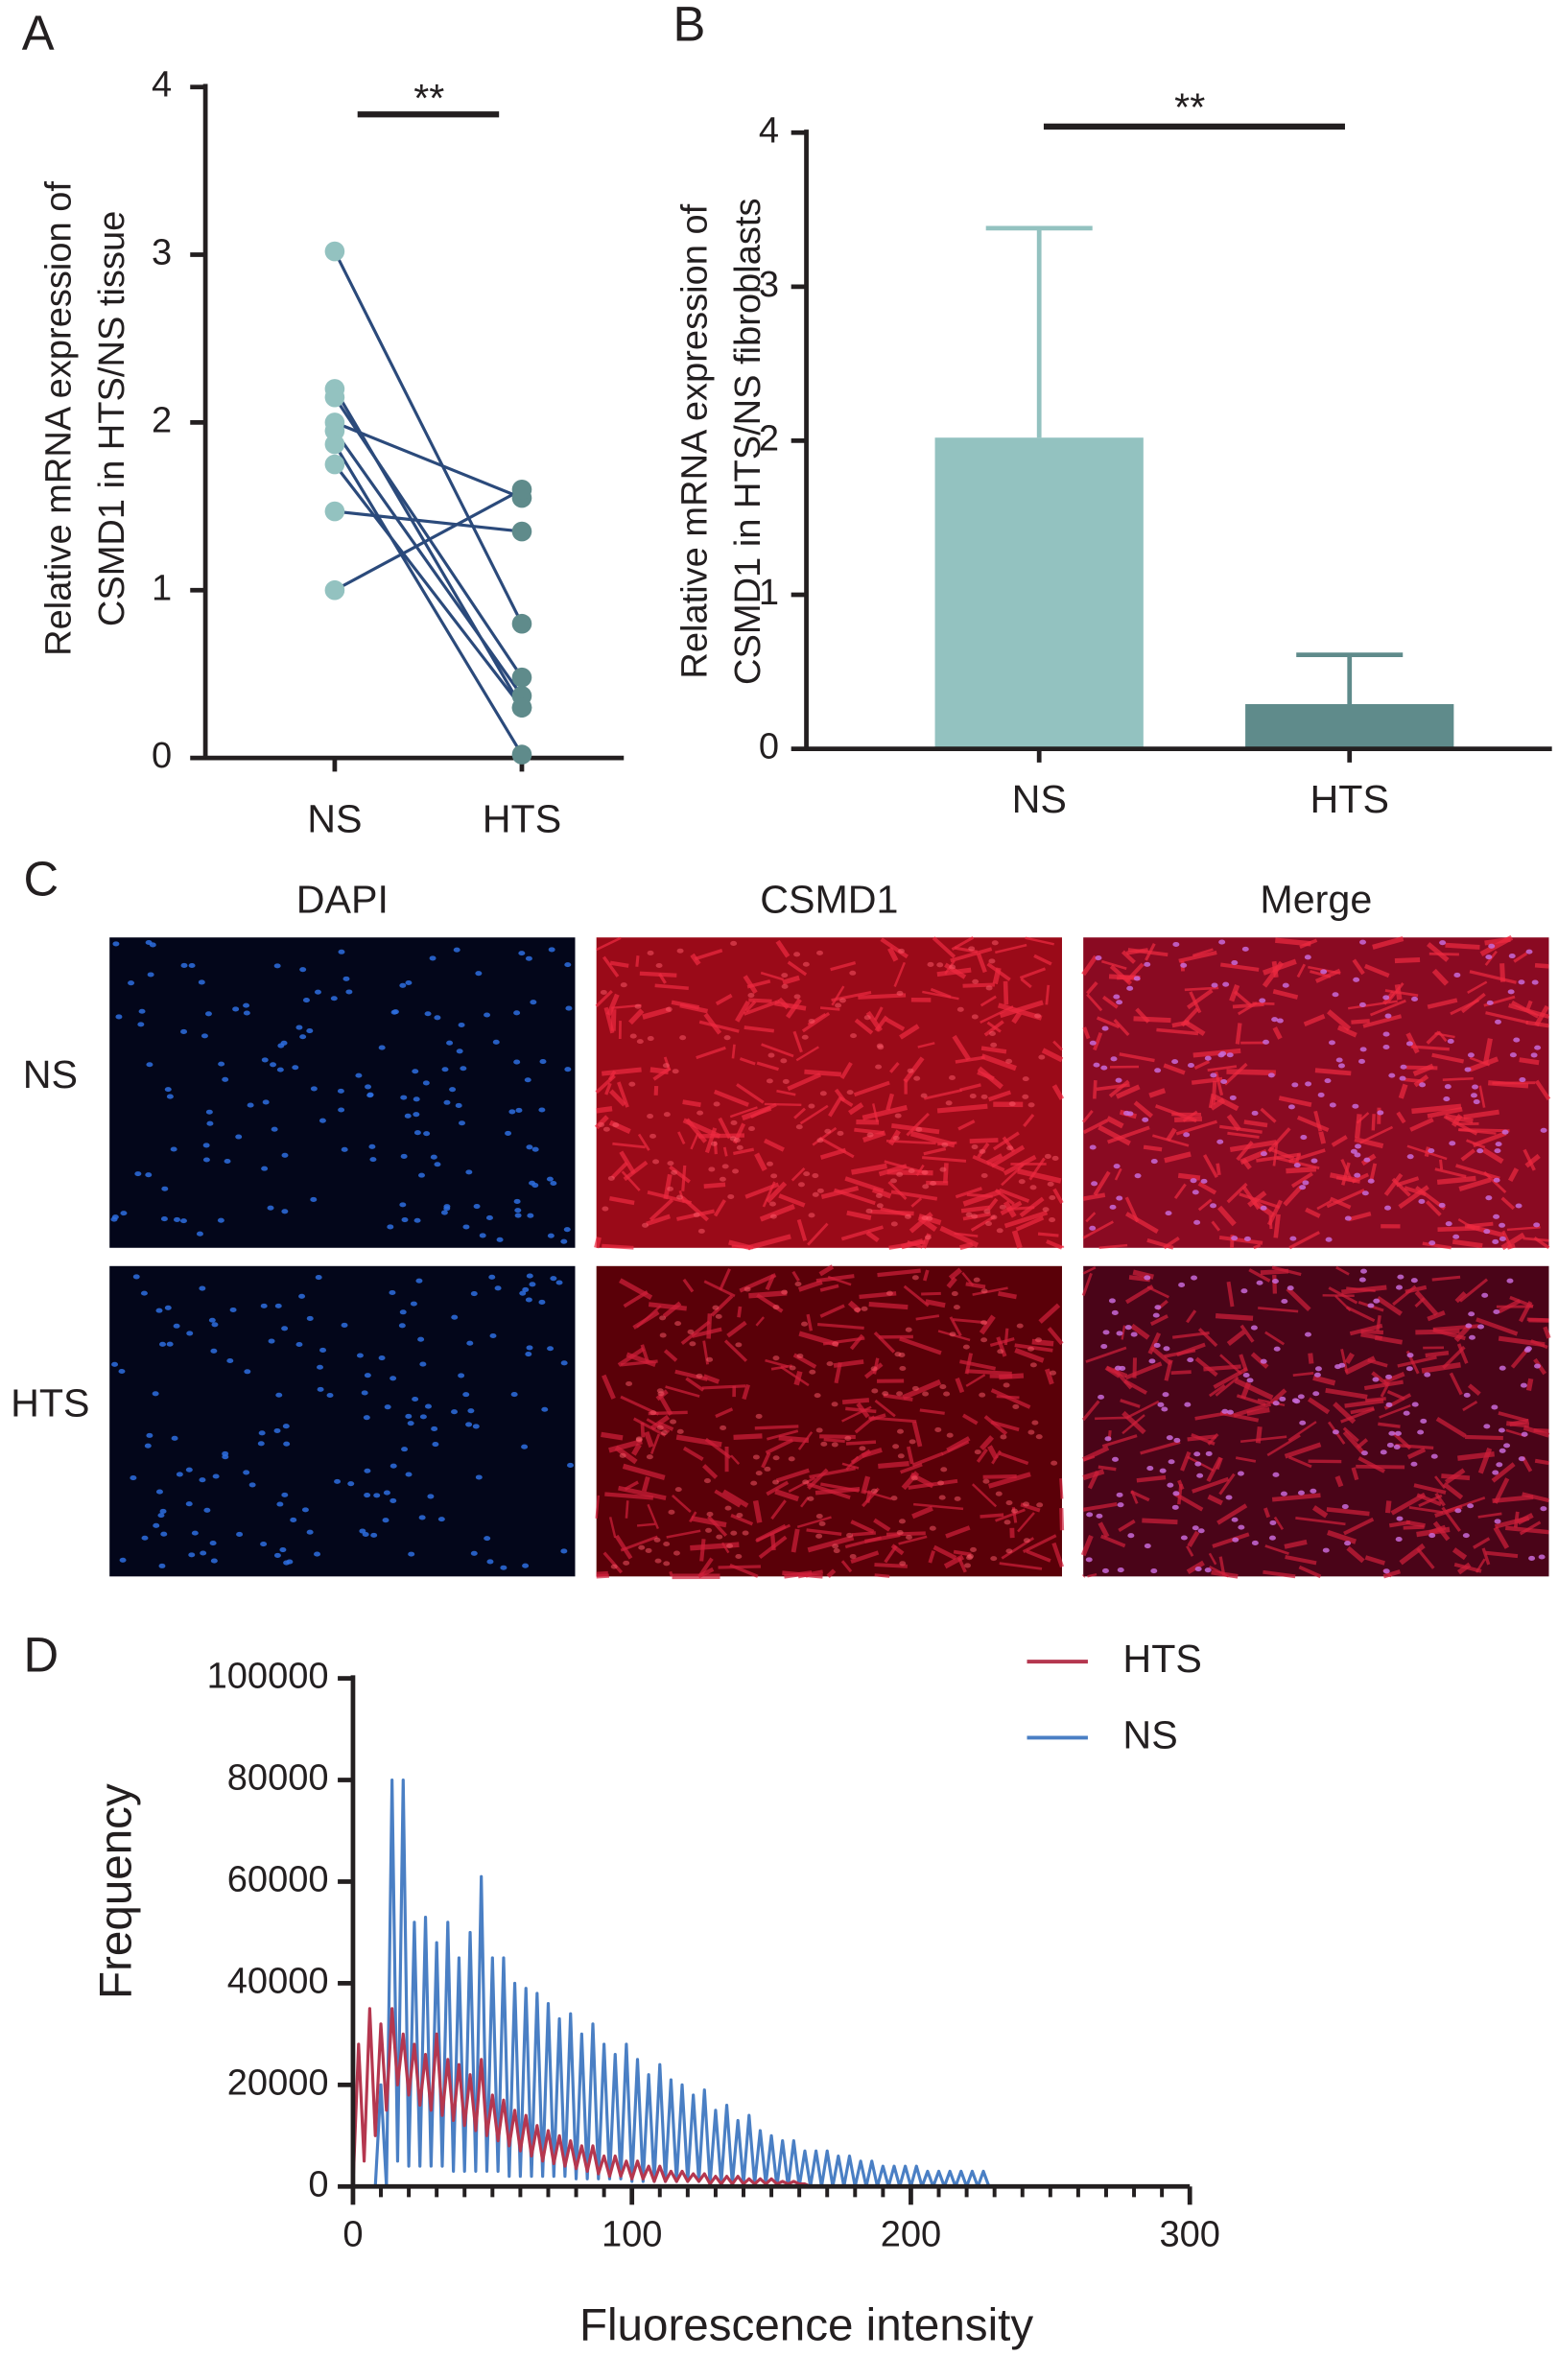 Image resolution: width=1558 pixels, height=2380 pixels. What do you see at coordinates (278, 1981) in the screenshot?
I see `y-tick-label: 40000` at bounding box center [278, 1981].